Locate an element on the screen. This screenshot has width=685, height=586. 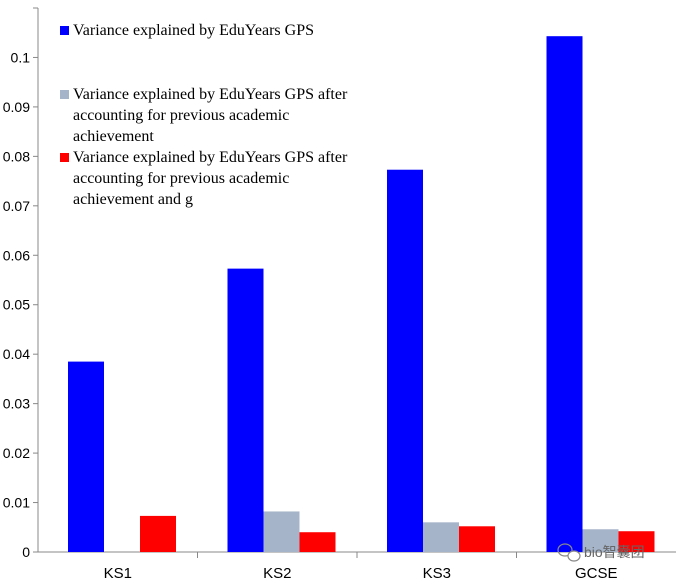
legend-label-line: achievement is located at coordinates (113, 136).